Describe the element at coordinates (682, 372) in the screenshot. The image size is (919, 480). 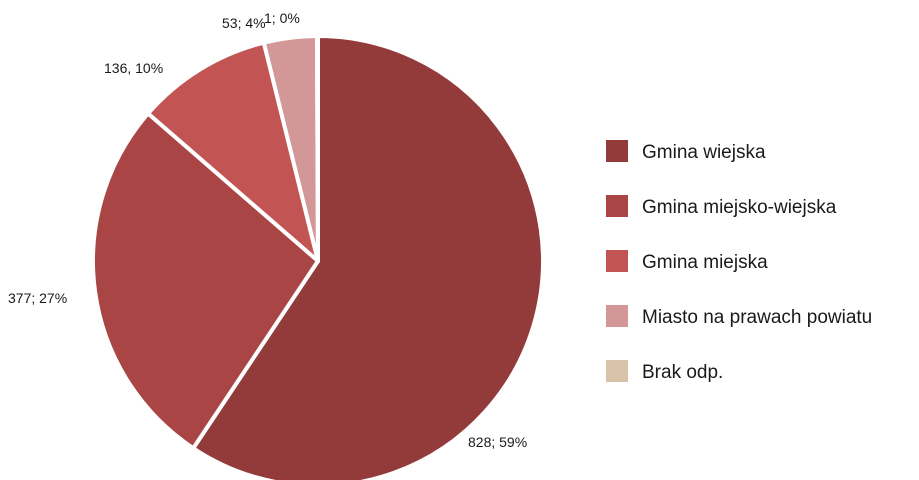
I see `legend-label-brak-odp: Brak odp.` at that location.